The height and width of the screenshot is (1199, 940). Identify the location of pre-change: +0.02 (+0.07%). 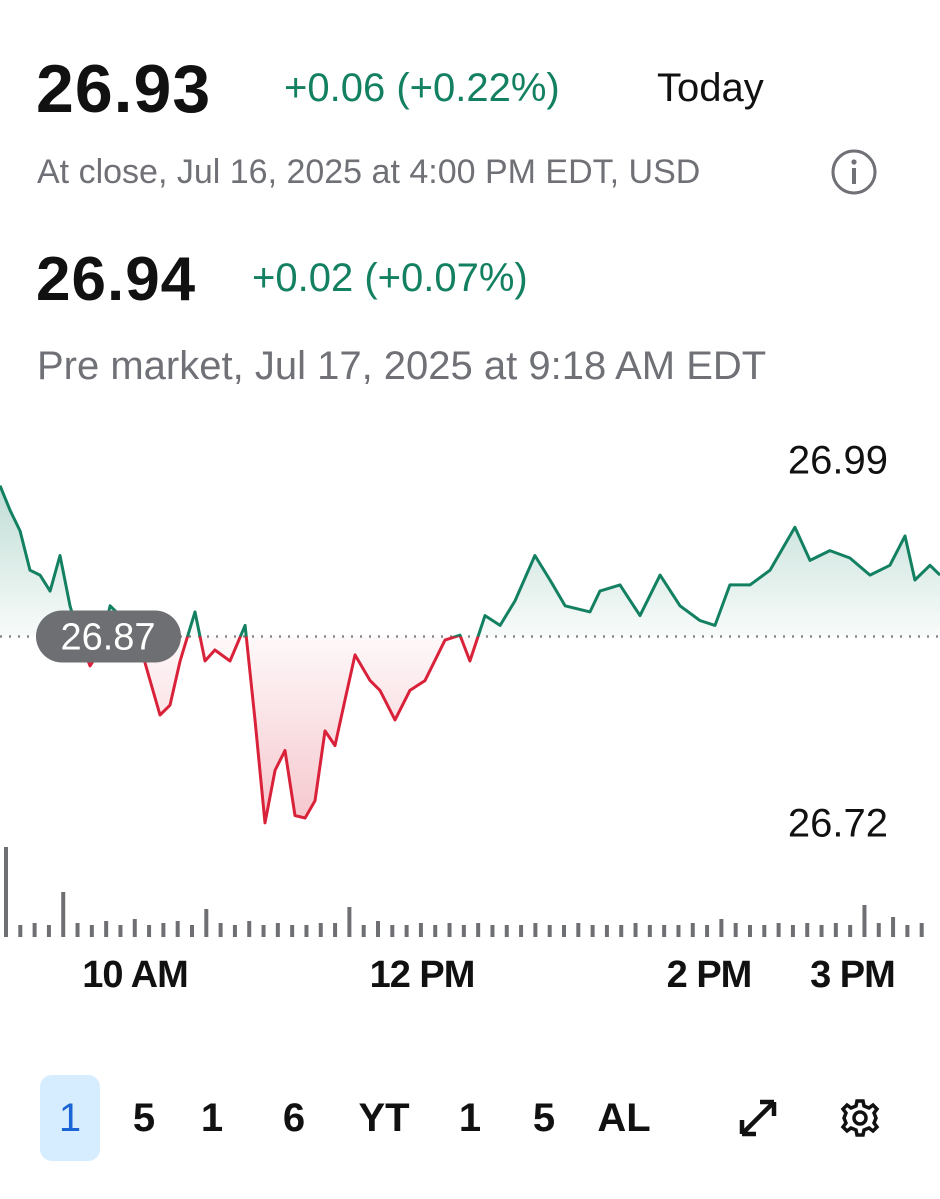
(390, 278).